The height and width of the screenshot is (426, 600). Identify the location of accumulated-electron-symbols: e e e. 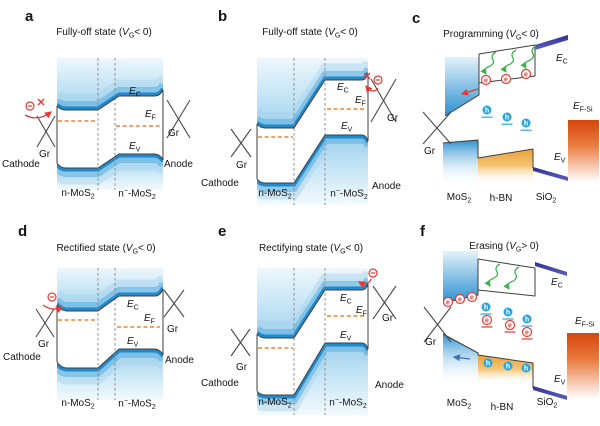
(460, 299).